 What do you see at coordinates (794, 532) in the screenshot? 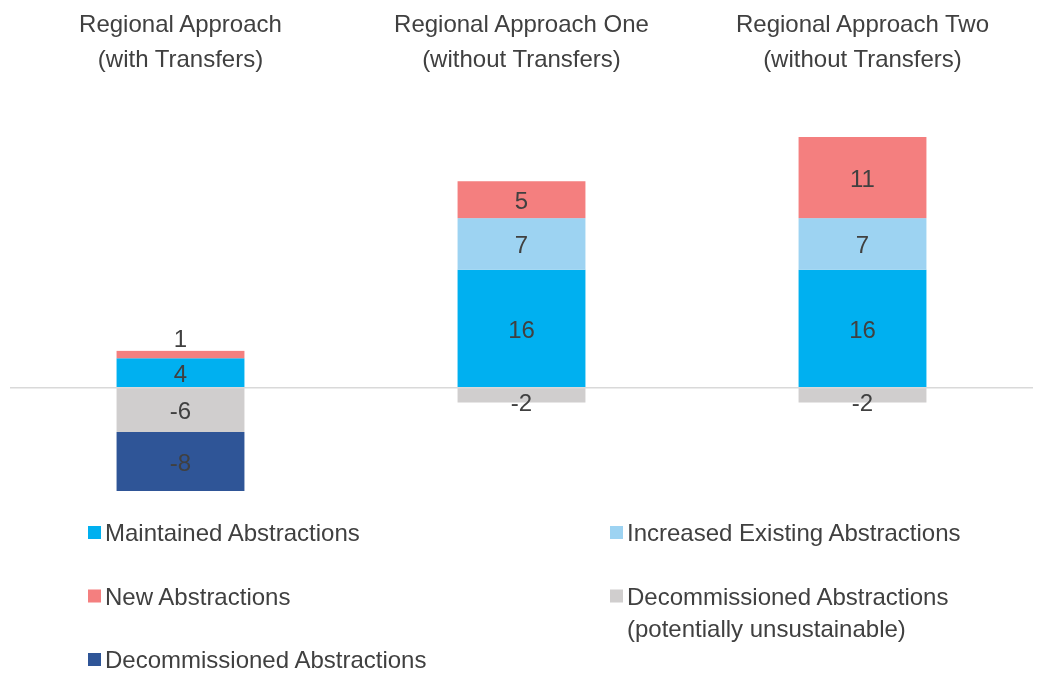
I see `legend-label: Increased Existing Abstractions` at bounding box center [794, 532].